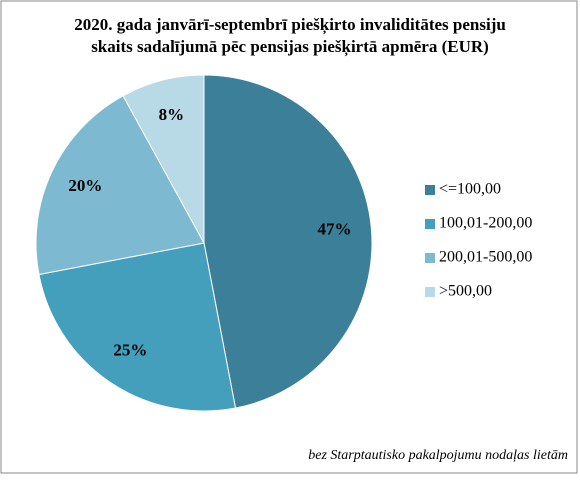  What do you see at coordinates (85, 185) in the screenshot?
I see `data-label: 20%` at bounding box center [85, 185].